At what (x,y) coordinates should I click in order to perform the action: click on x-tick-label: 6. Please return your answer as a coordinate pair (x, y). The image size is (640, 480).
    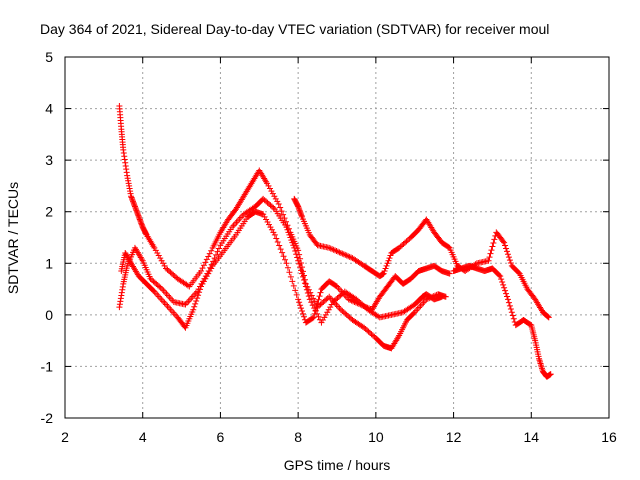
    Looking at the image, I should click on (221, 437).